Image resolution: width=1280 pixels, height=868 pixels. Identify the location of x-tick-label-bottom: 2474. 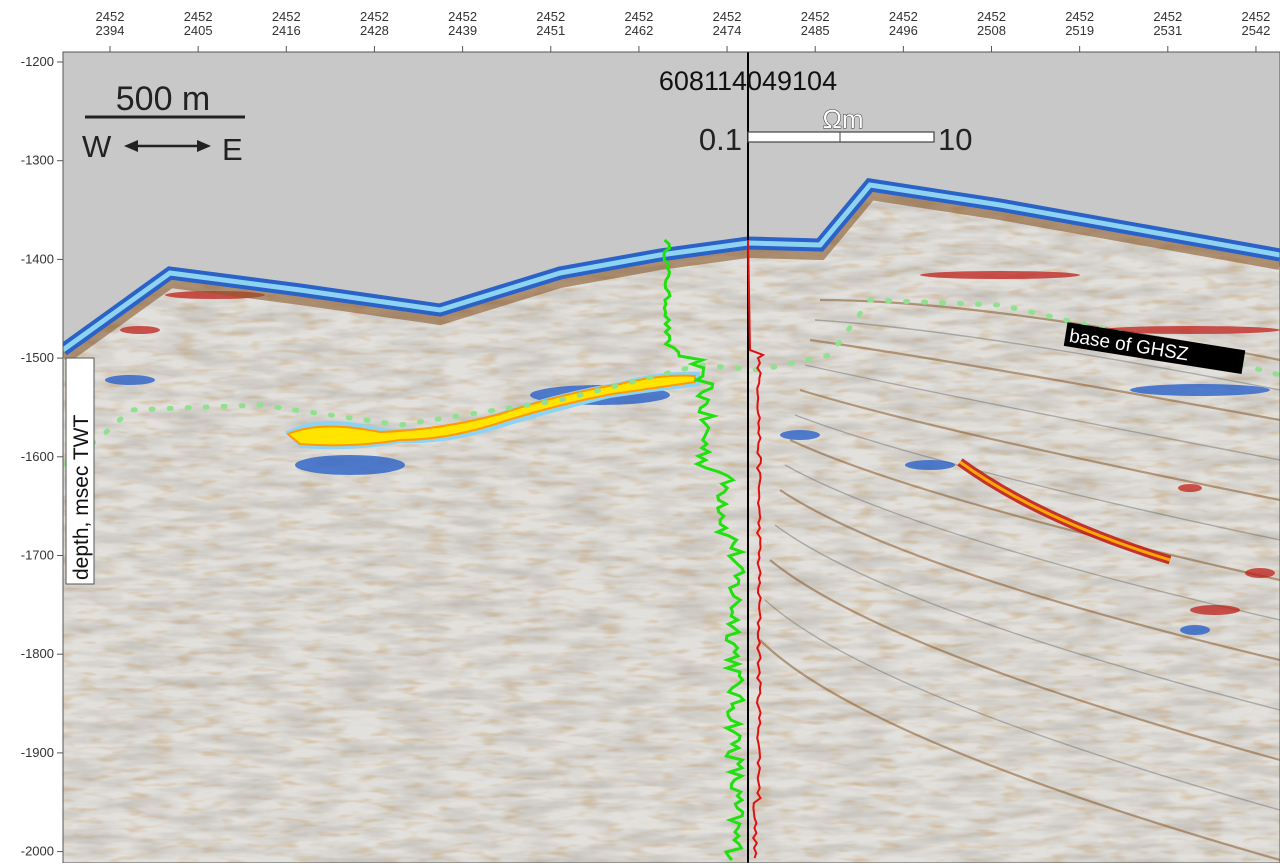
(727, 30).